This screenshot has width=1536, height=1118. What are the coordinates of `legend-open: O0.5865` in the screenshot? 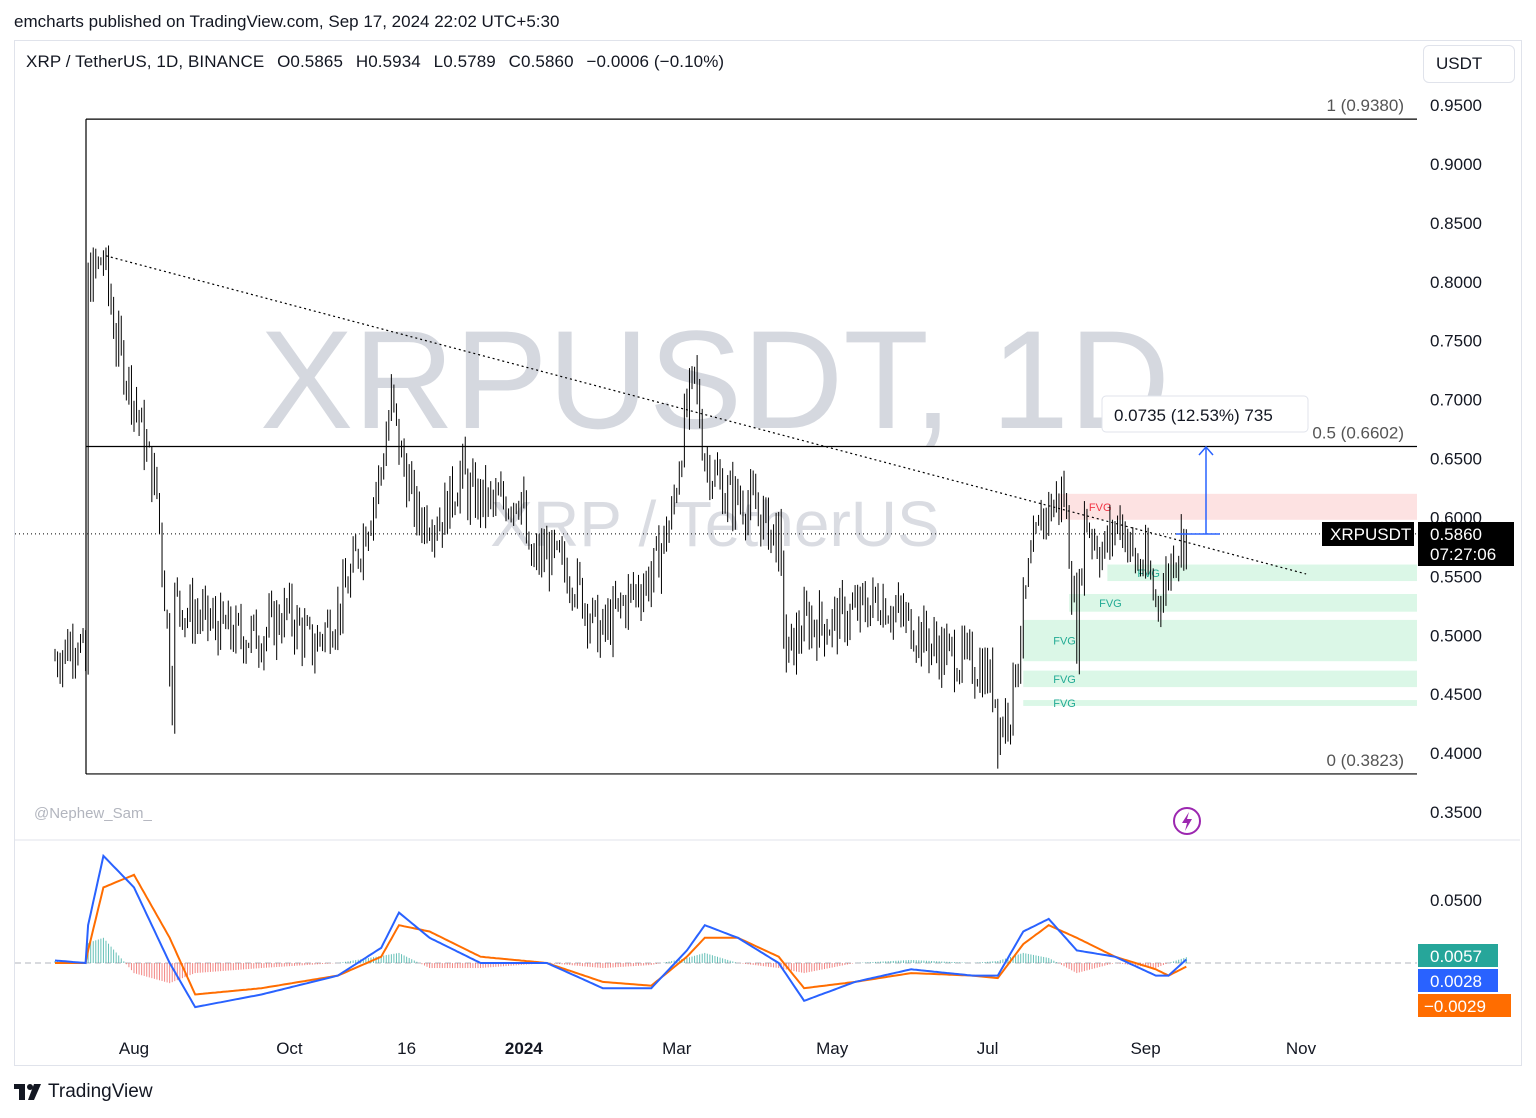 It's located at (310, 61).